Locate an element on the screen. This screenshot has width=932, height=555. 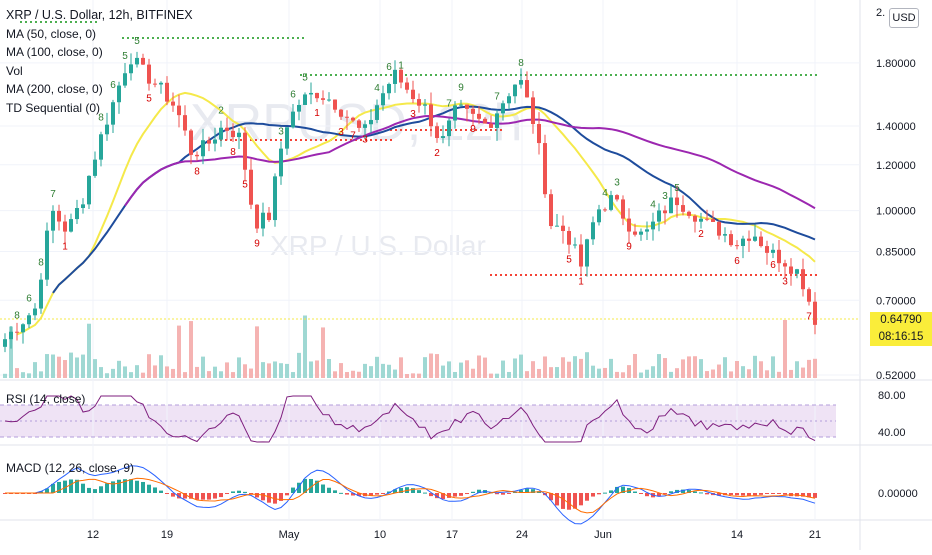
current-price-value: 0.64790 is located at coordinates (901, 320).